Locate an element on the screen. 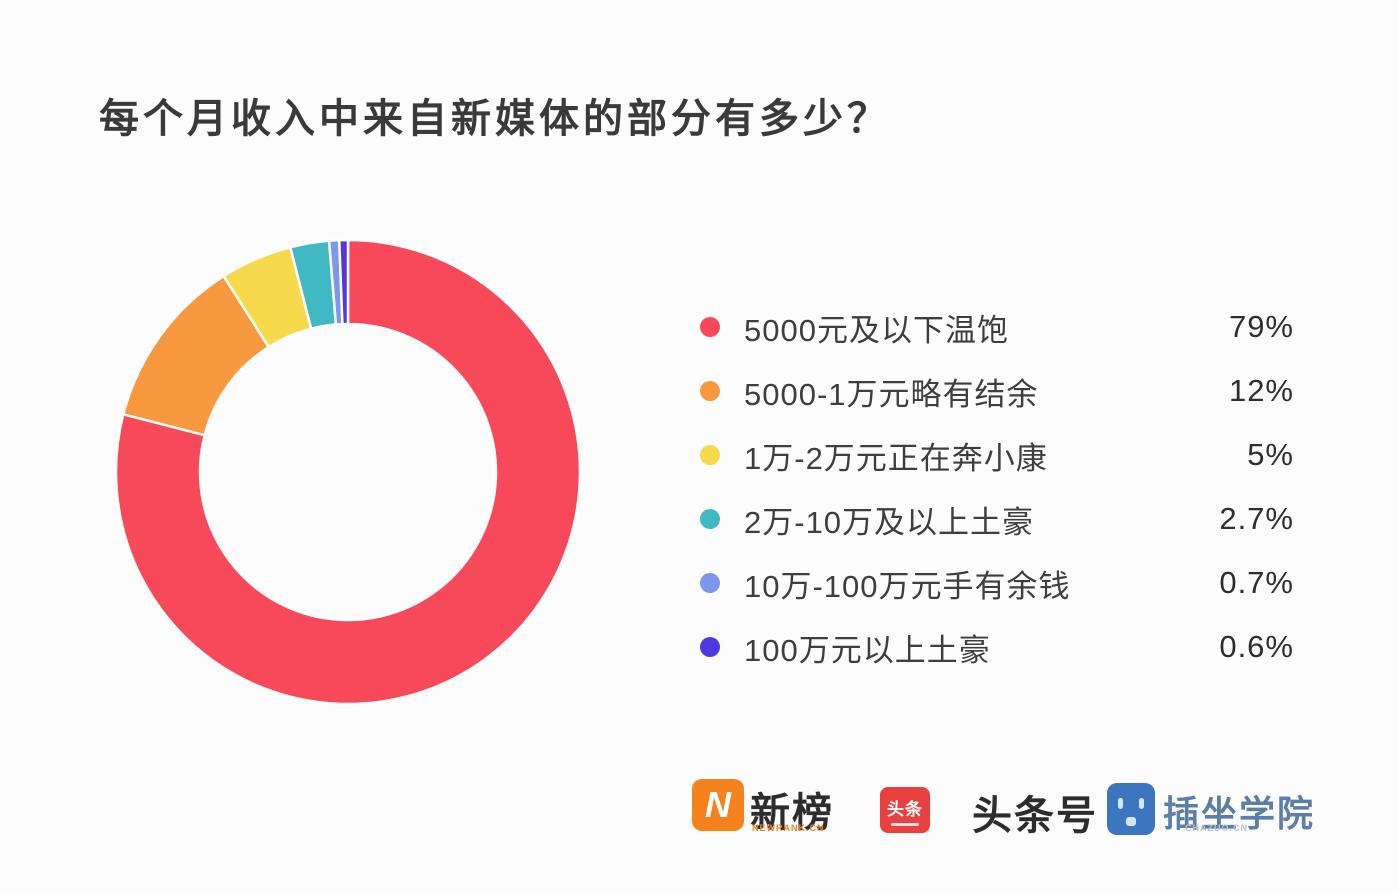 The image size is (1399, 893). legend-label: 5000-1万元略有结余 is located at coordinates (891, 394).